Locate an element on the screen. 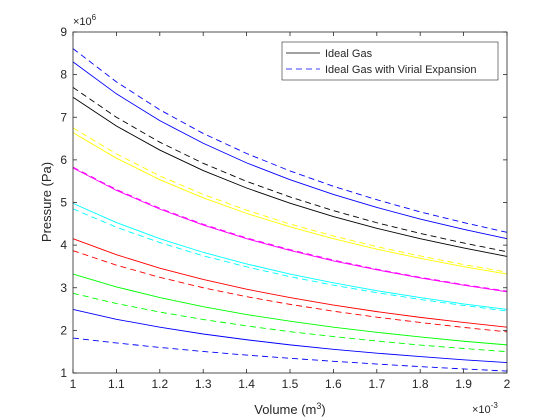 This screenshot has height=420, width=560. y-tick-label-6: 7 is located at coordinates (63, 117).